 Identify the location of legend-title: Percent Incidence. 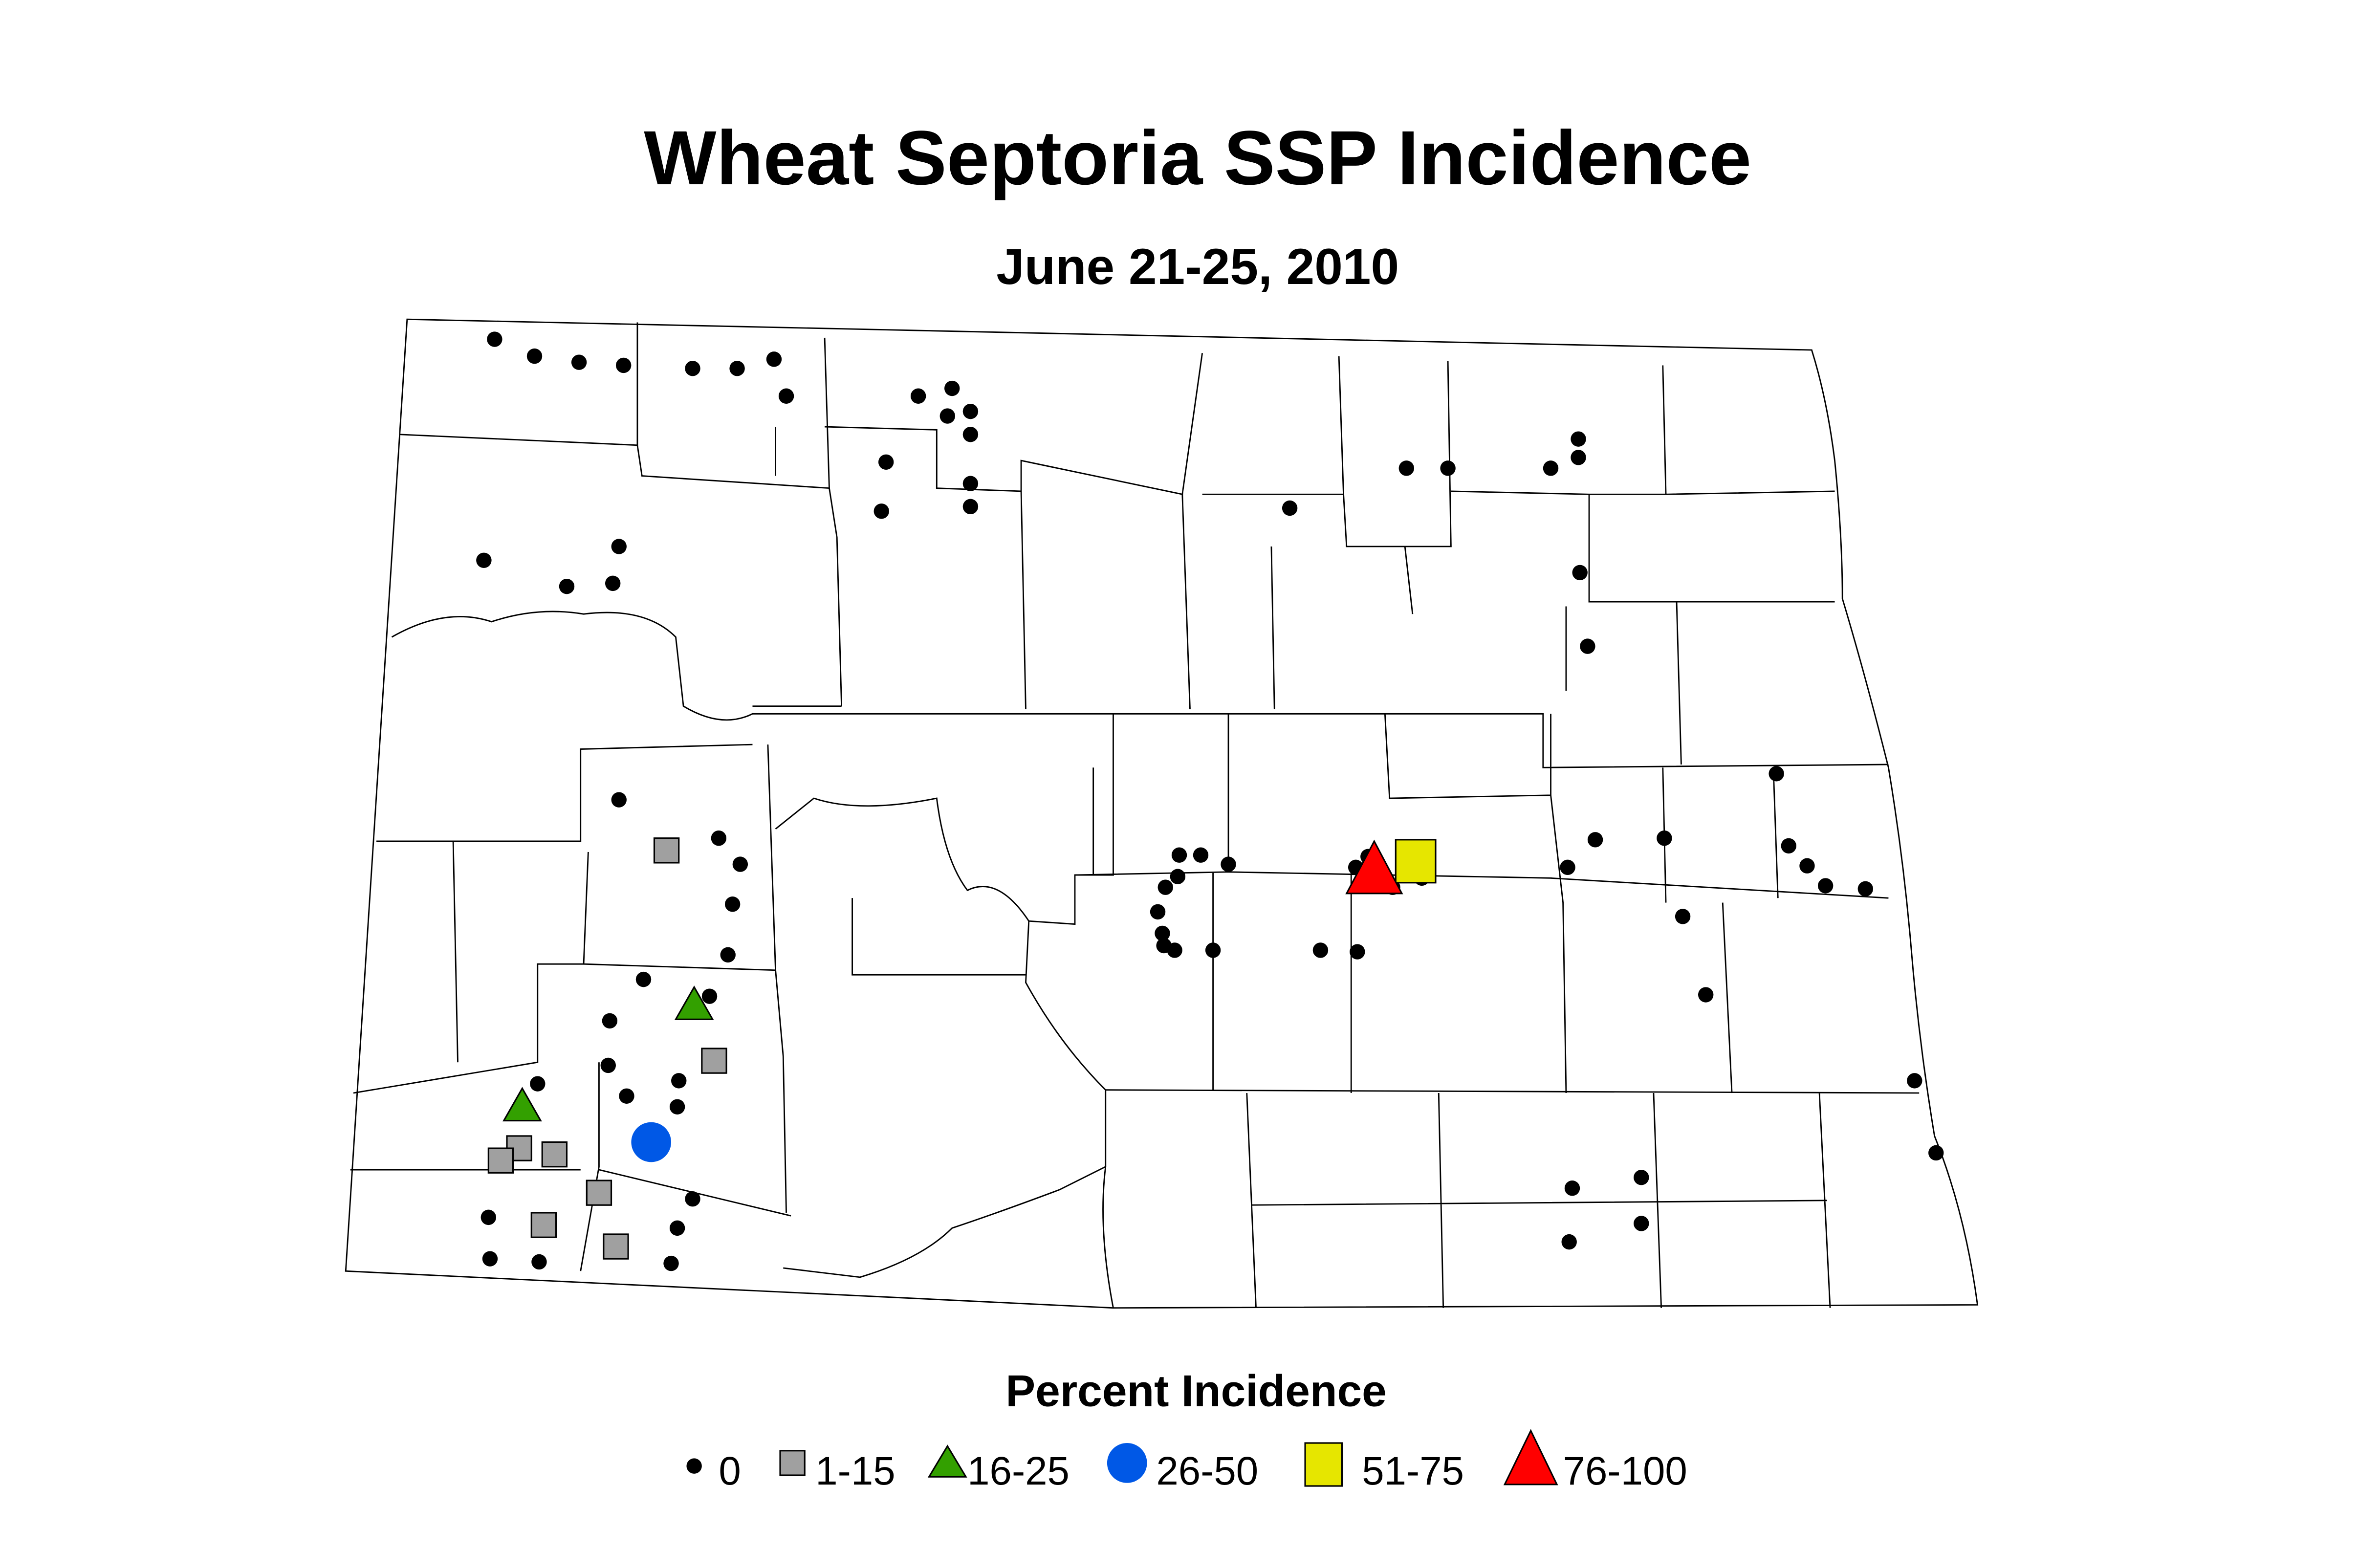
(1195, 1391).